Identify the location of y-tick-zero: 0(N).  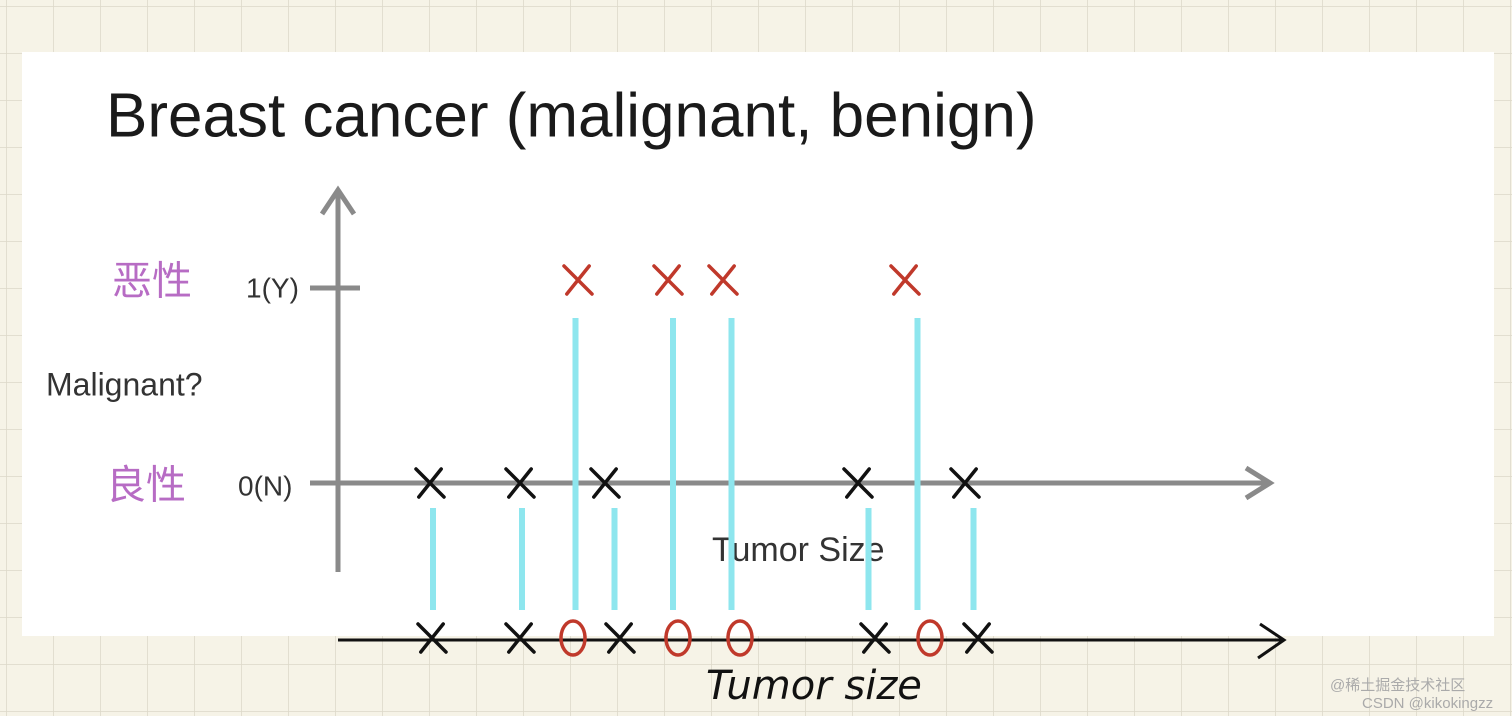
(265, 485).